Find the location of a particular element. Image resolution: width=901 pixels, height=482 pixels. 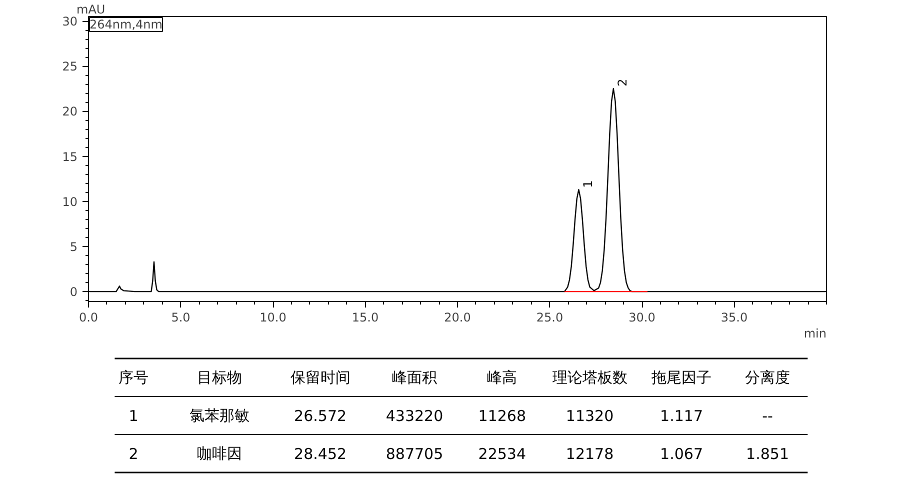

text: 氯苯那敏 is located at coordinates (220, 415).